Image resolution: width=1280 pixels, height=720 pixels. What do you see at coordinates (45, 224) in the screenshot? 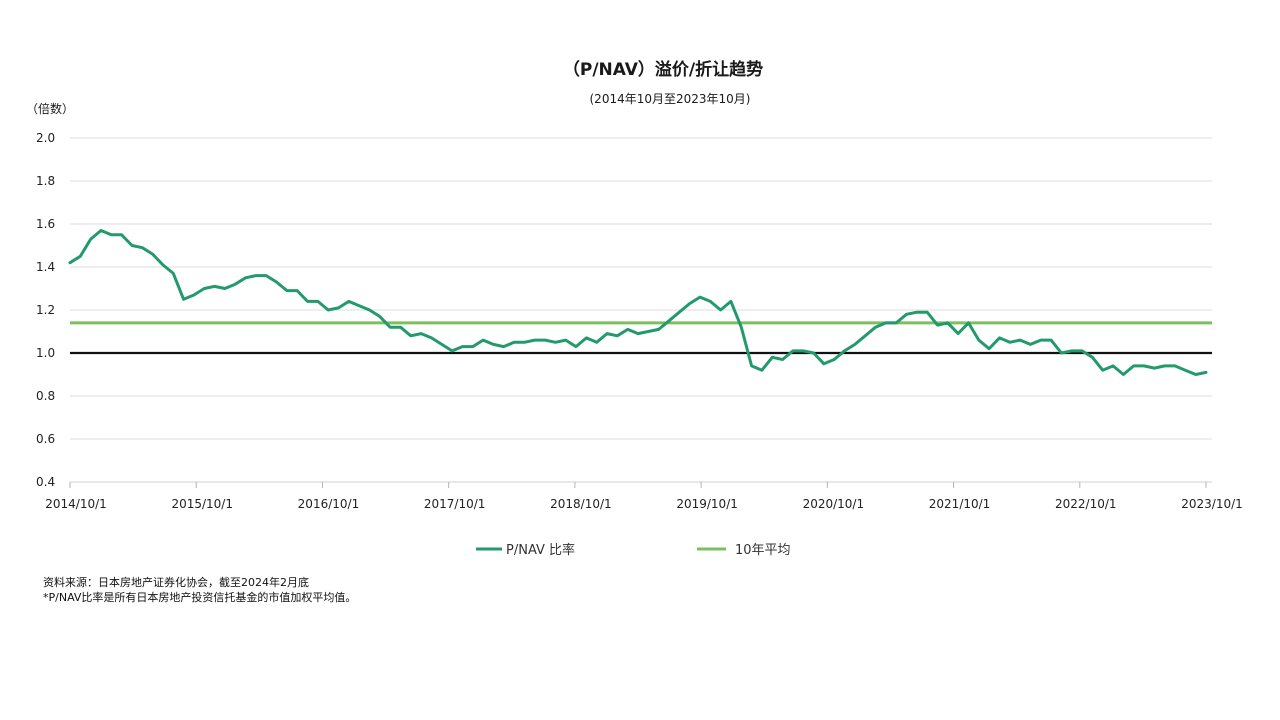
I see `y-tick-label: 1.6` at bounding box center [45, 224].